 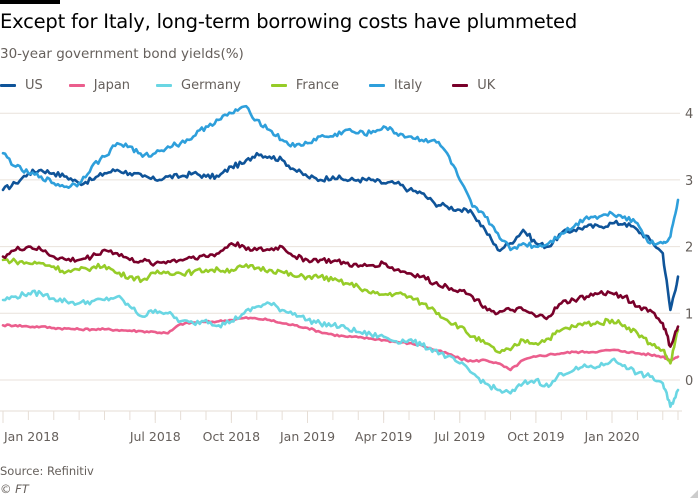 I want to click on x-tick-label: Jul 2019, so click(x=459, y=436).